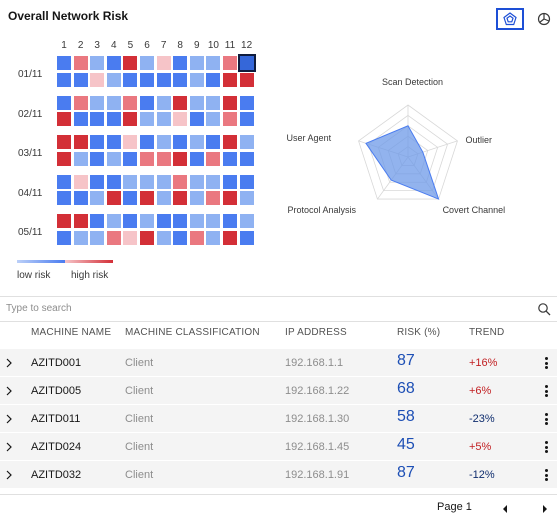 This screenshot has height=516, width=557. I want to click on header-trend: TREND, so click(487, 332).